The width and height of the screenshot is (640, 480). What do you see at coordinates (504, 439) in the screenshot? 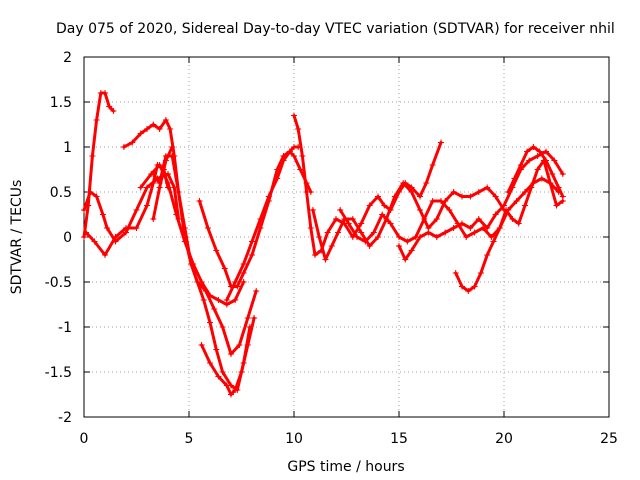
I see `x-tick-label: 20` at bounding box center [504, 439].